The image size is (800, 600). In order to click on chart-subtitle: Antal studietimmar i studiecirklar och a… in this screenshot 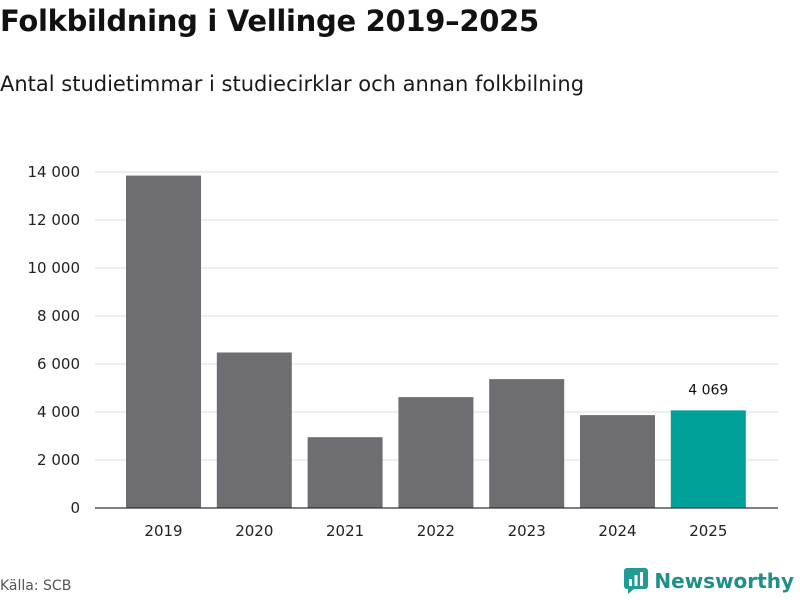, I will do `click(292, 84)`.